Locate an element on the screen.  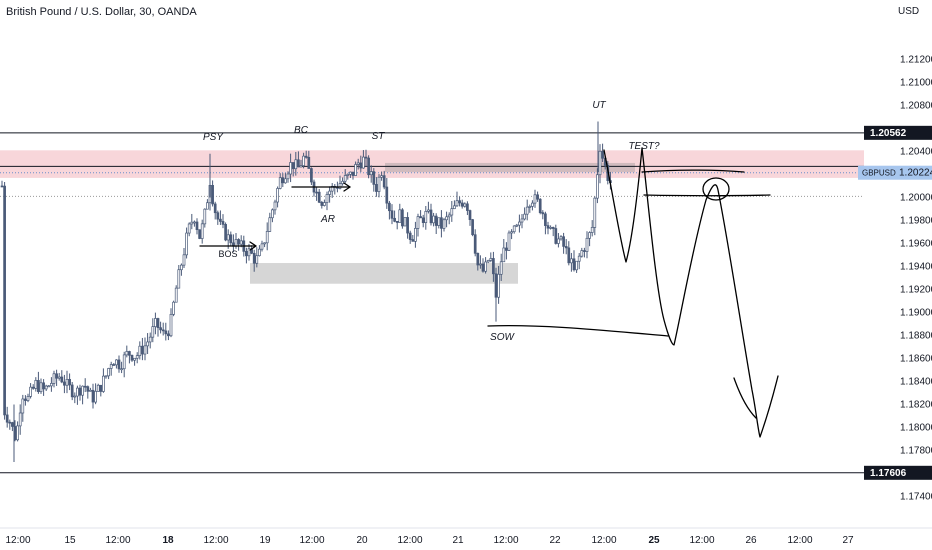
price-axis-bg is located at coordinates (898, 275).